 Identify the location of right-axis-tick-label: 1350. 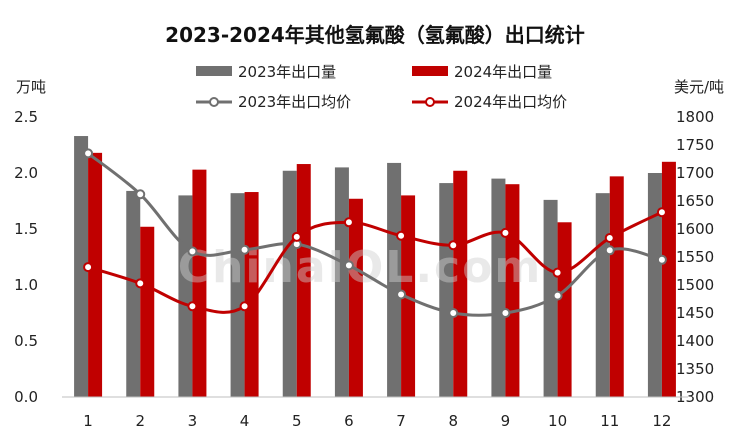
(695, 369).